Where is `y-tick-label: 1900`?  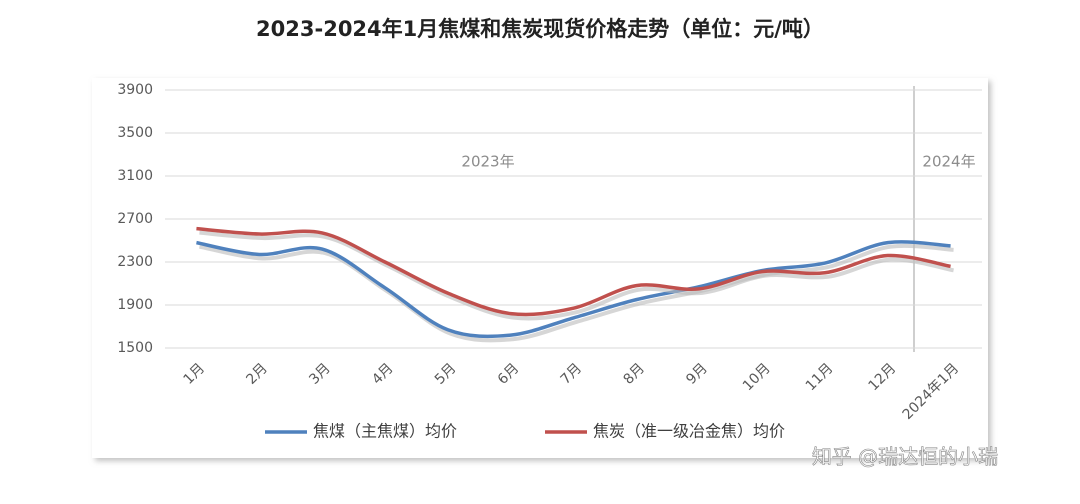 y-tick-label: 1900 is located at coordinates (135, 305).